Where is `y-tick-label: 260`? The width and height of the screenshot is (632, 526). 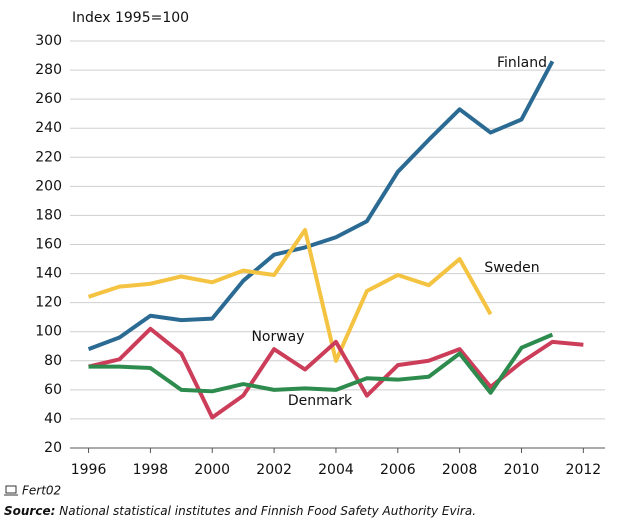 y-tick-label: 260 is located at coordinates (48, 99).